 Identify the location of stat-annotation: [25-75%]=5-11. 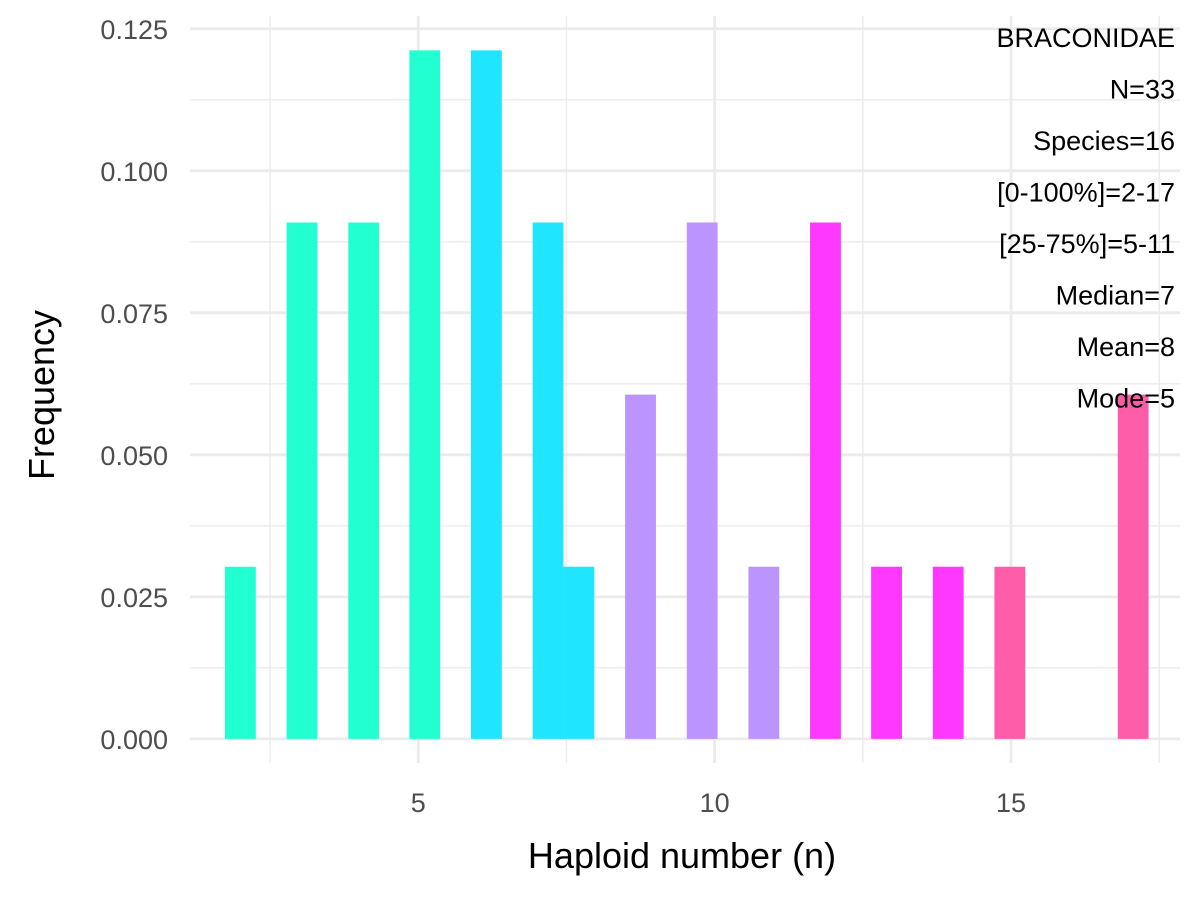
(1087, 244).